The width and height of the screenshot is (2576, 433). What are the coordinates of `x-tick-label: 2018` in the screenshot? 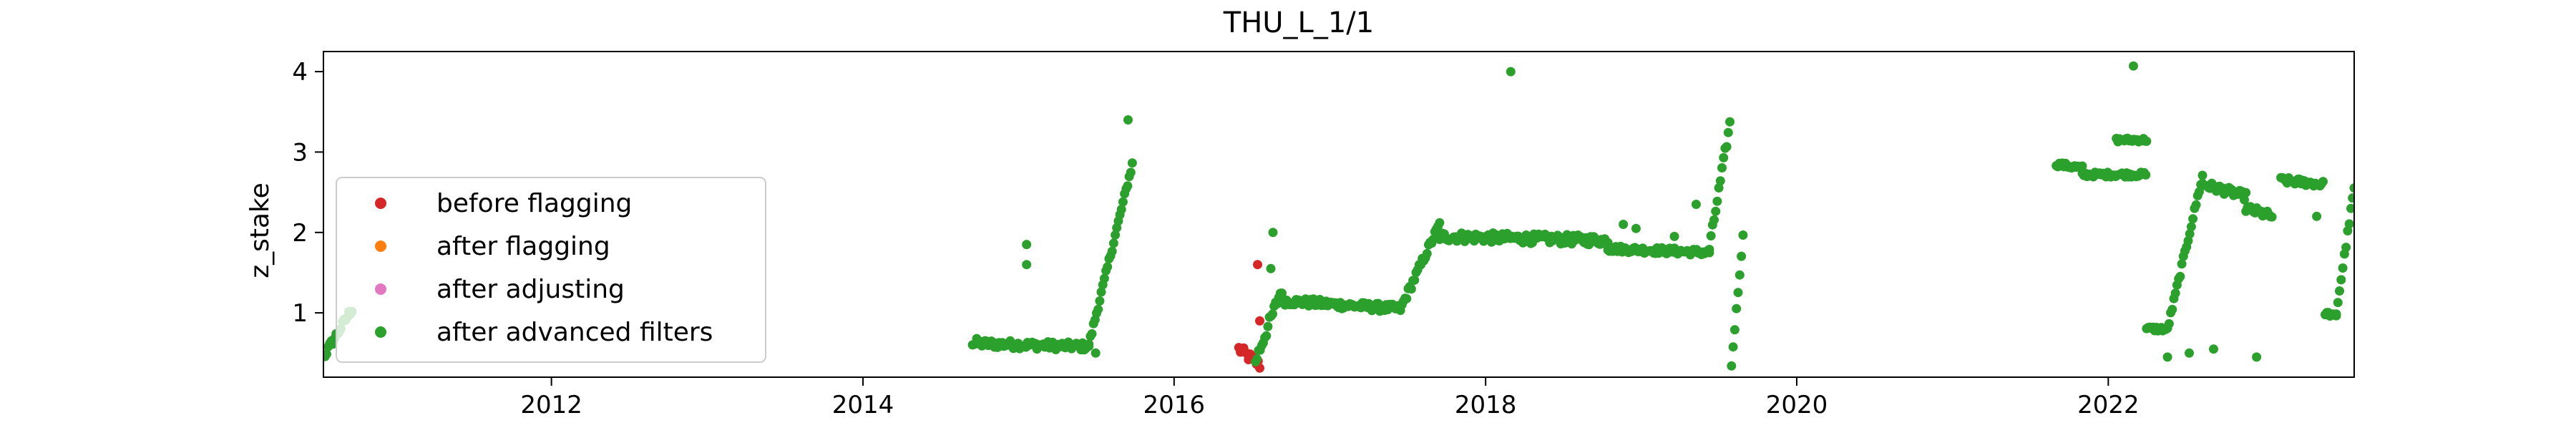 It's located at (1486, 405).